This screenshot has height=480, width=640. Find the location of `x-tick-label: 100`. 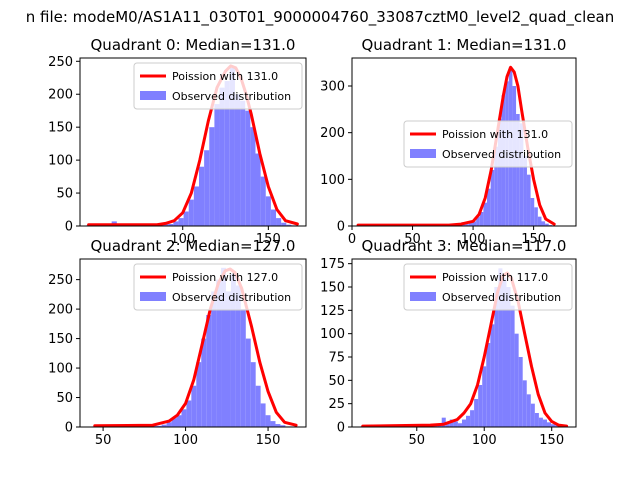

x-tick-label: 100 is located at coordinates (185, 440).